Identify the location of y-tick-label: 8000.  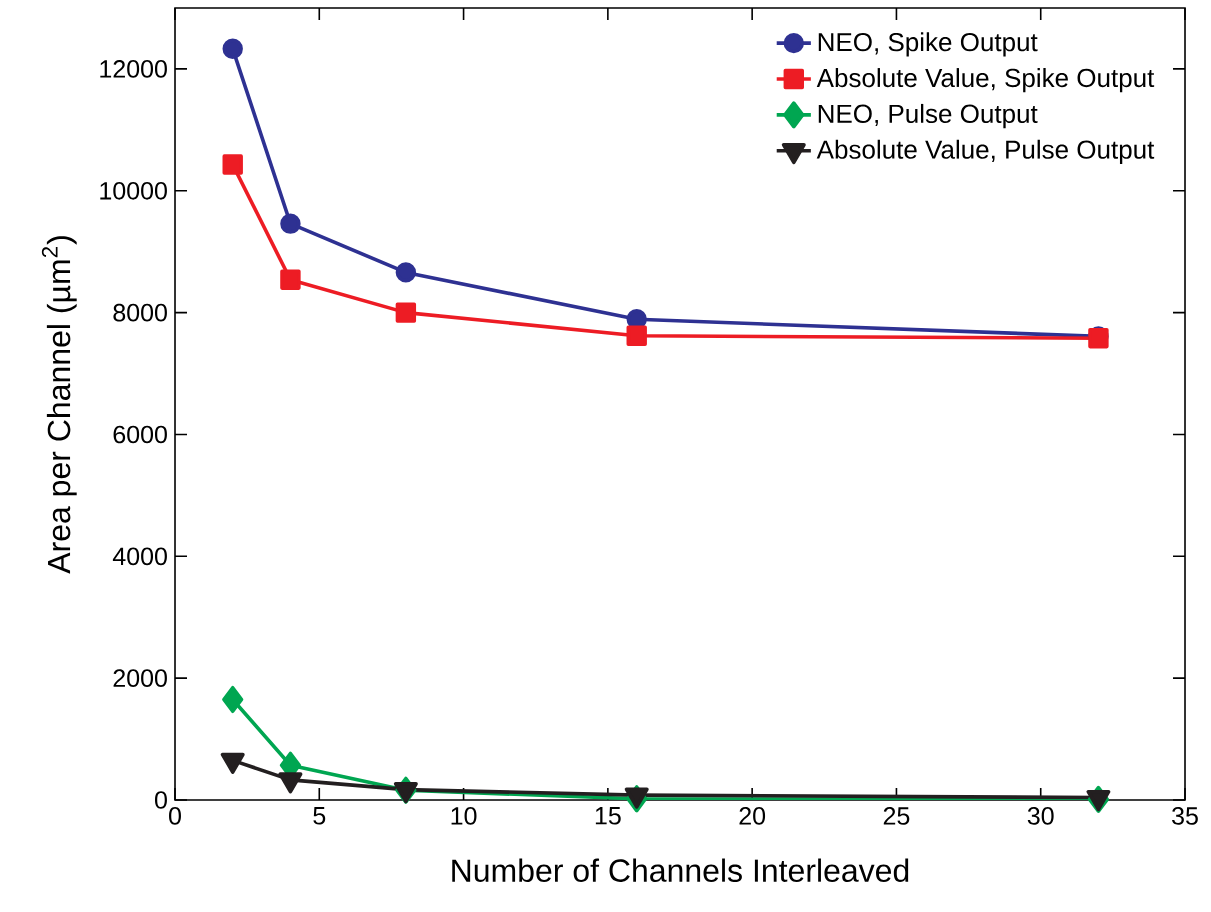
(140, 312).